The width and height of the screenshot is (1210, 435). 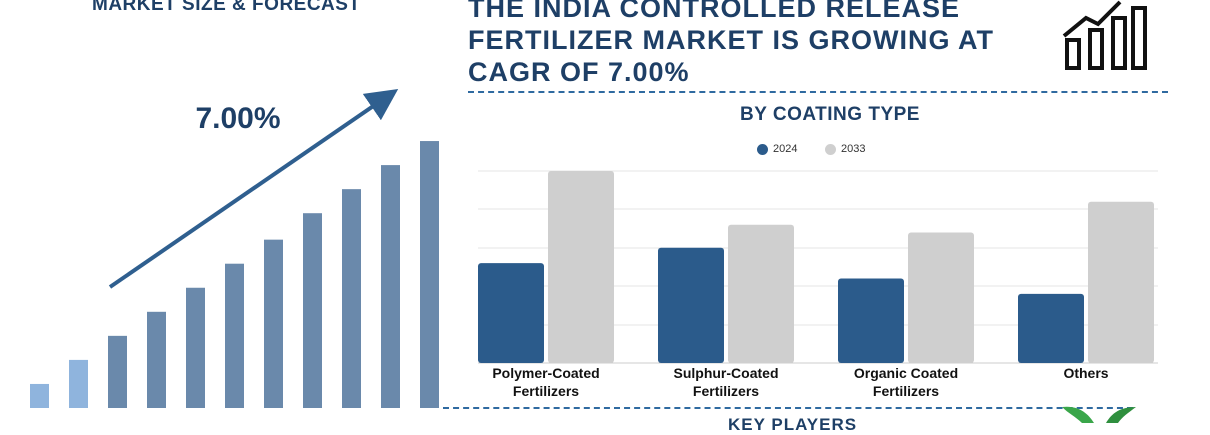 I want to click on forecast-bar-2026, so click(x=195, y=347).